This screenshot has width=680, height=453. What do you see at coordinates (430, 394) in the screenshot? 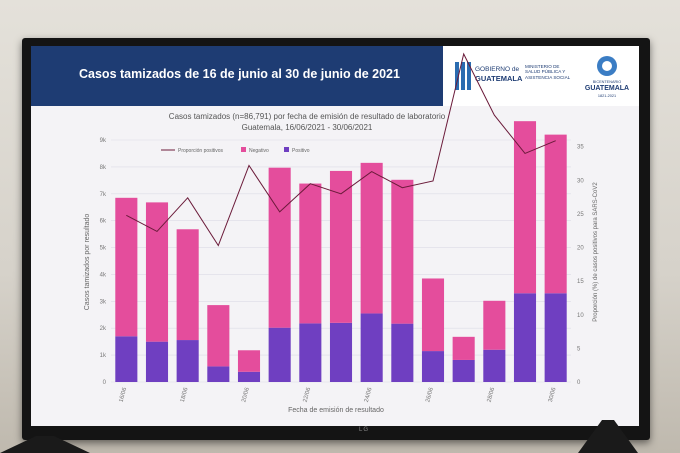
I see `x-tick-label: 26/06` at bounding box center [430, 394].